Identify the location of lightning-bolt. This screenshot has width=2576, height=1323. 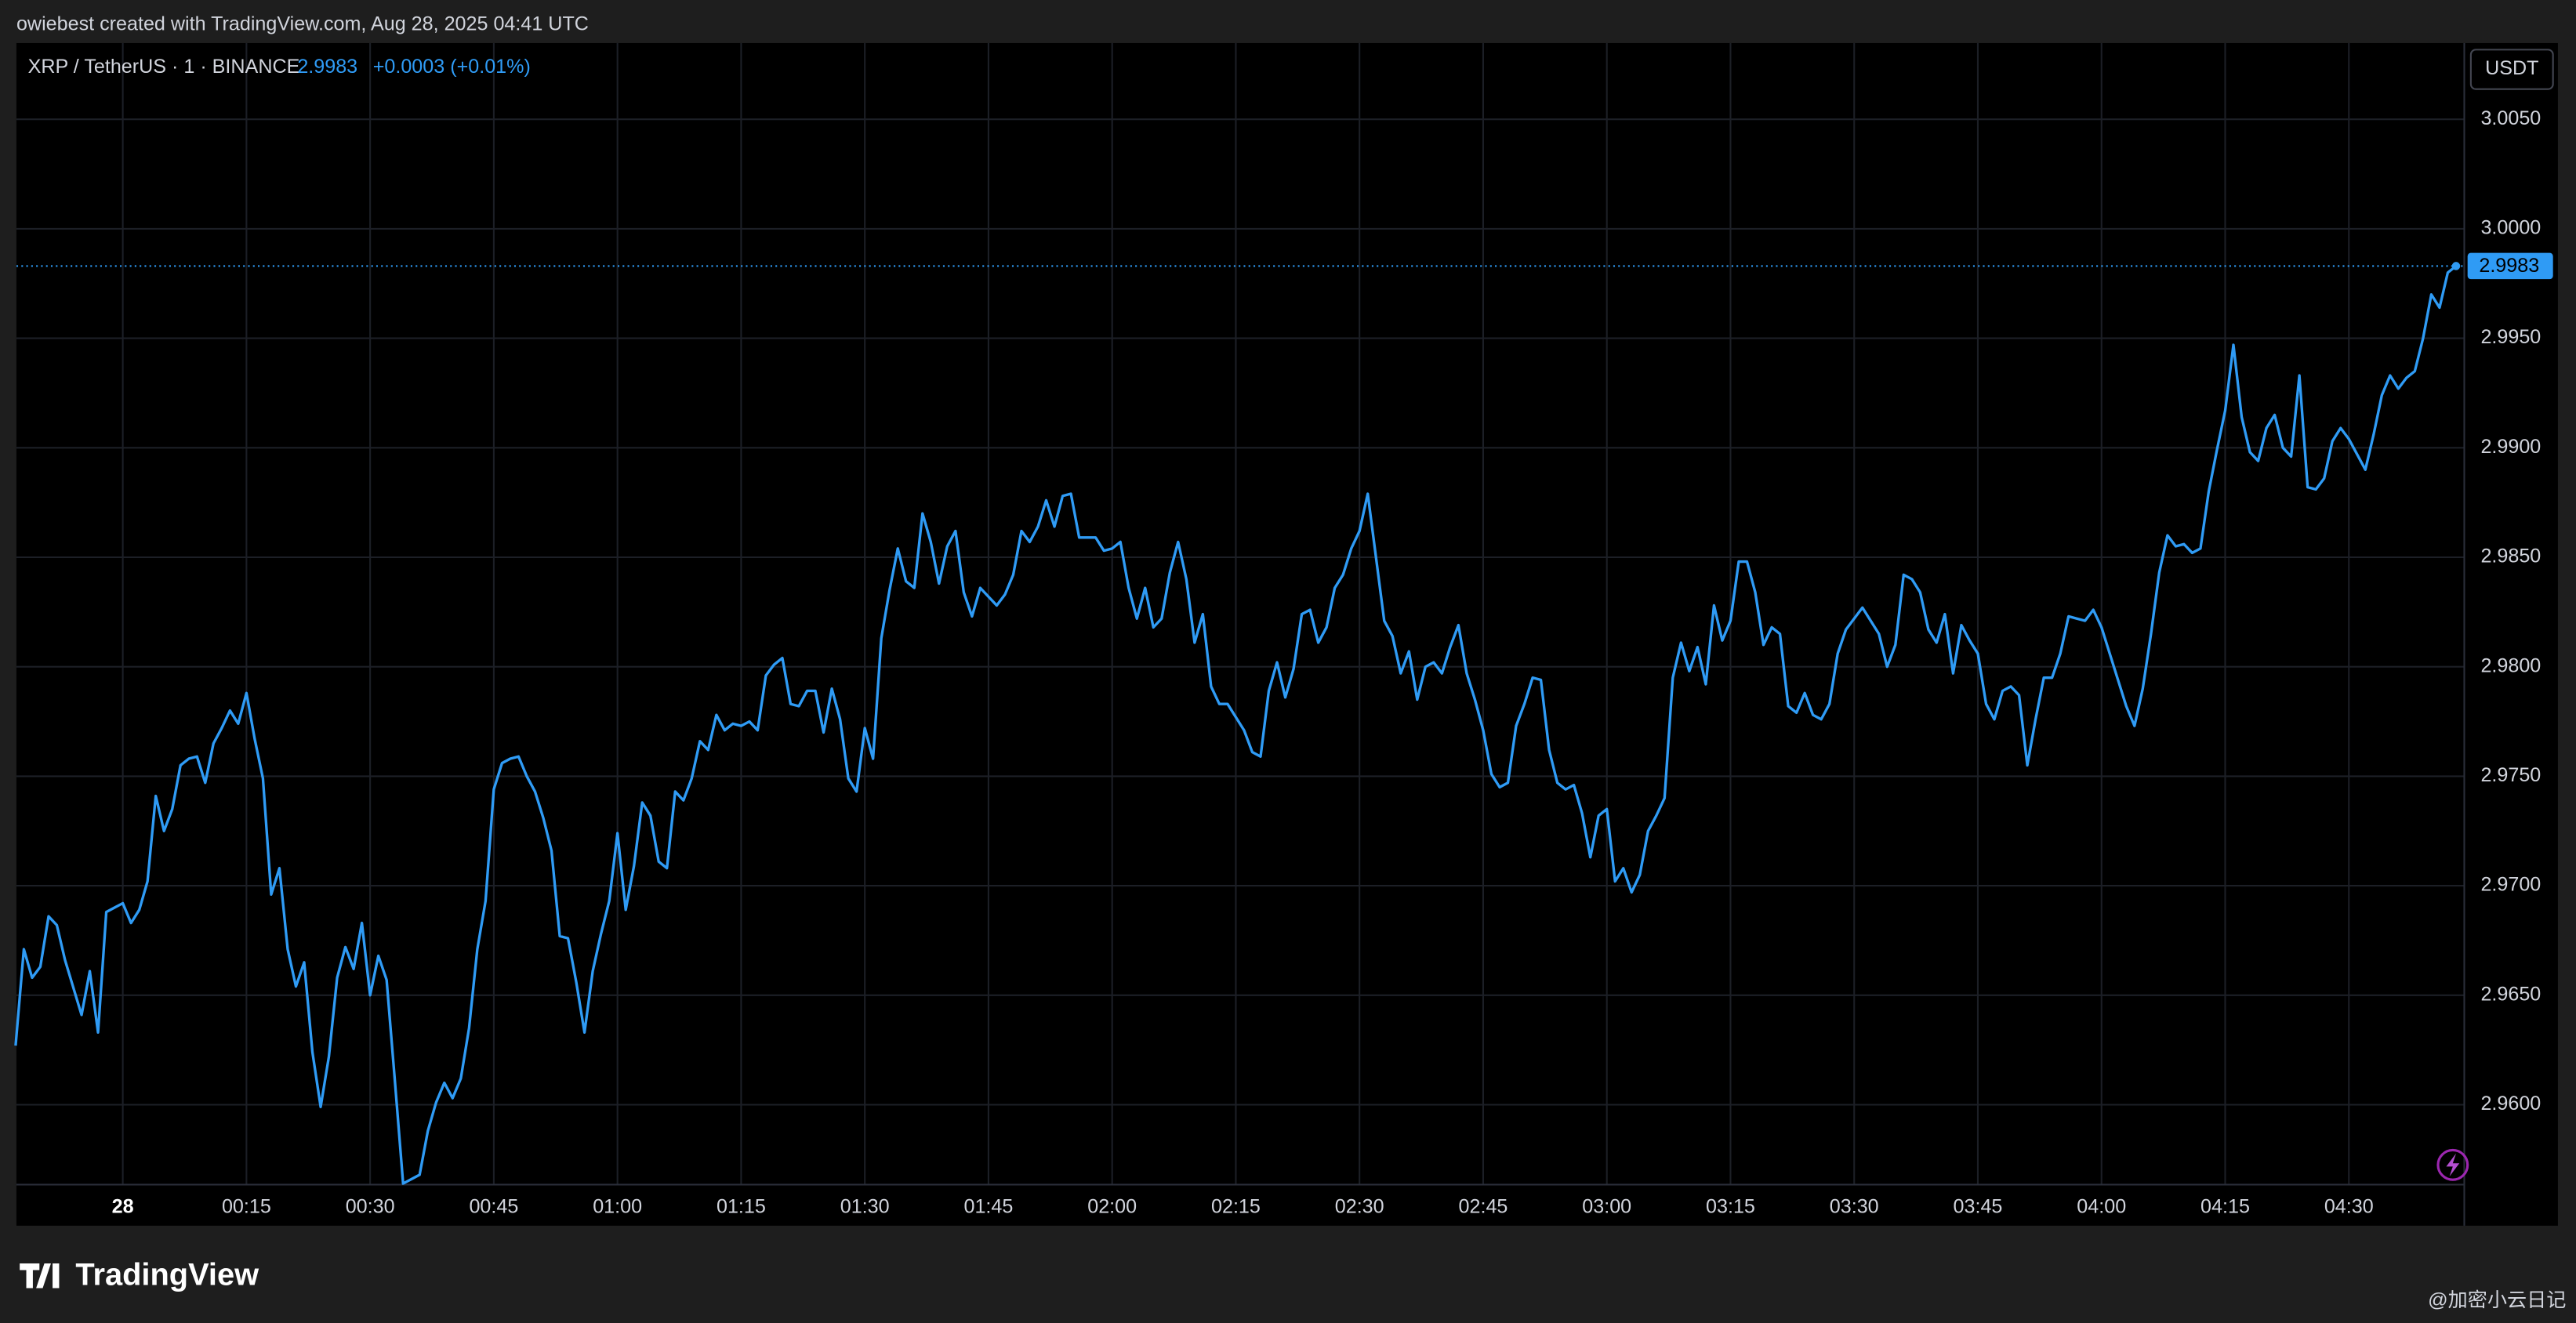
(2453, 1164).